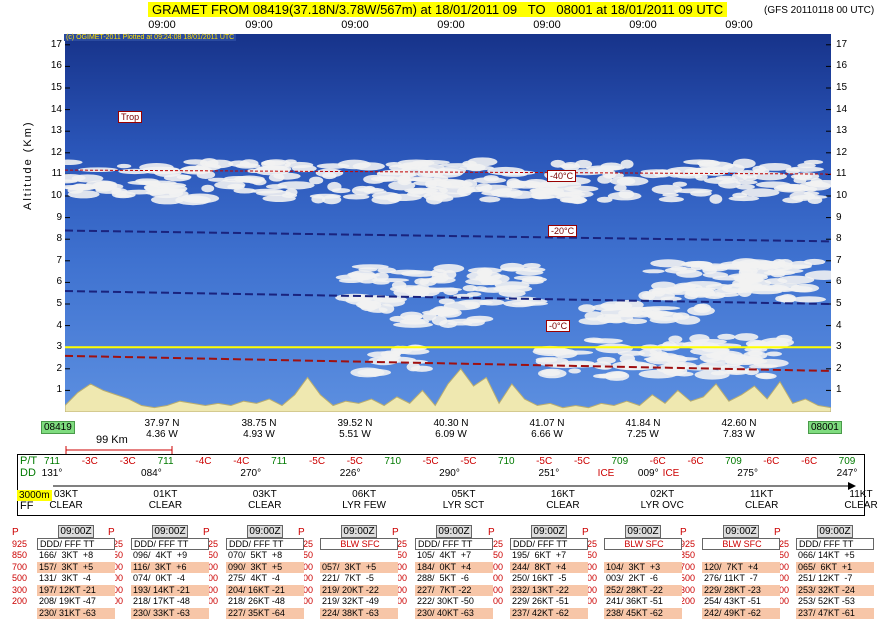  Describe the element at coordinates (549, 602) in the screenshot. I see `sounding-line: 229/ 26KT -51` at that location.